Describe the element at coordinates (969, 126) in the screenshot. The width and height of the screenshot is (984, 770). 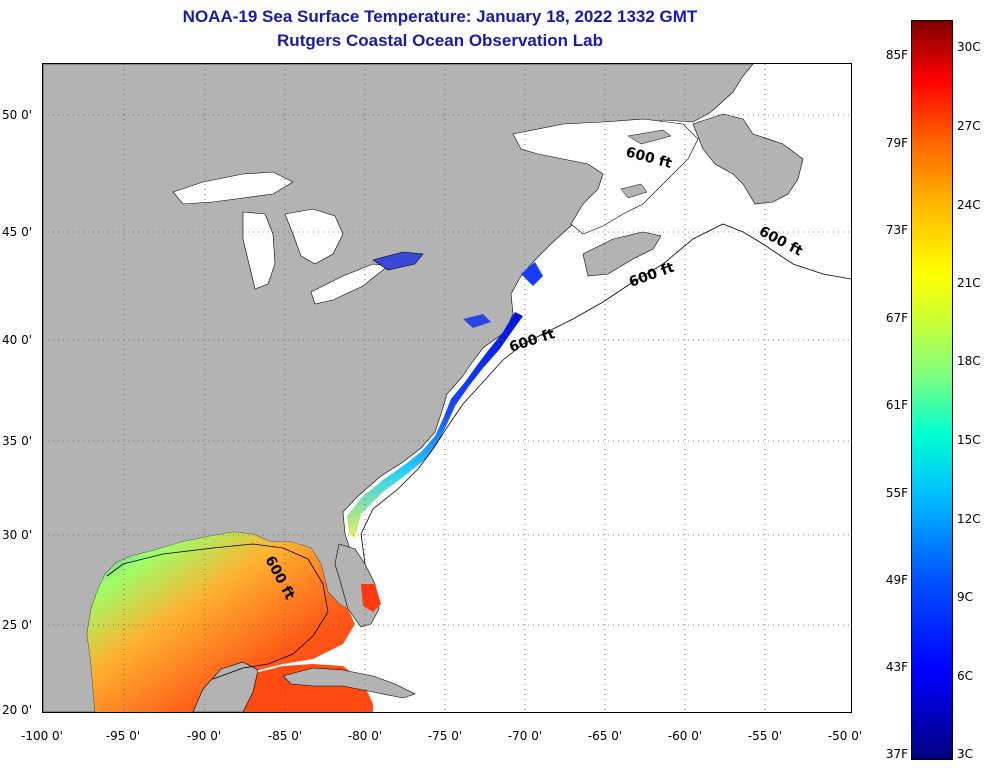
I see `colorbar-c-label: 27C` at that location.